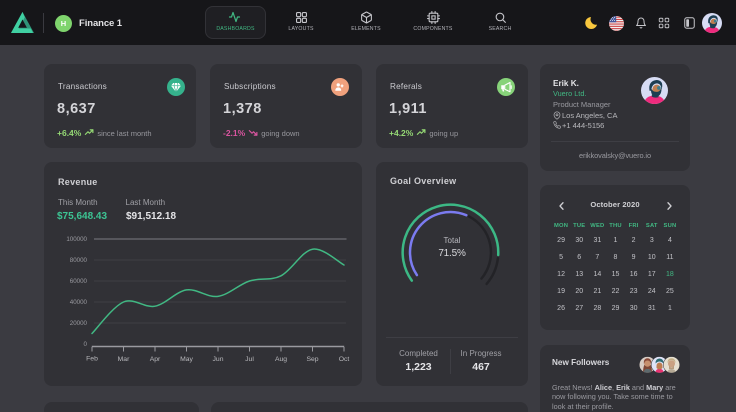 The height and width of the screenshot is (412, 736). What do you see at coordinates (79, 323) in the screenshot?
I see `svg-text: 20000` at bounding box center [79, 323].